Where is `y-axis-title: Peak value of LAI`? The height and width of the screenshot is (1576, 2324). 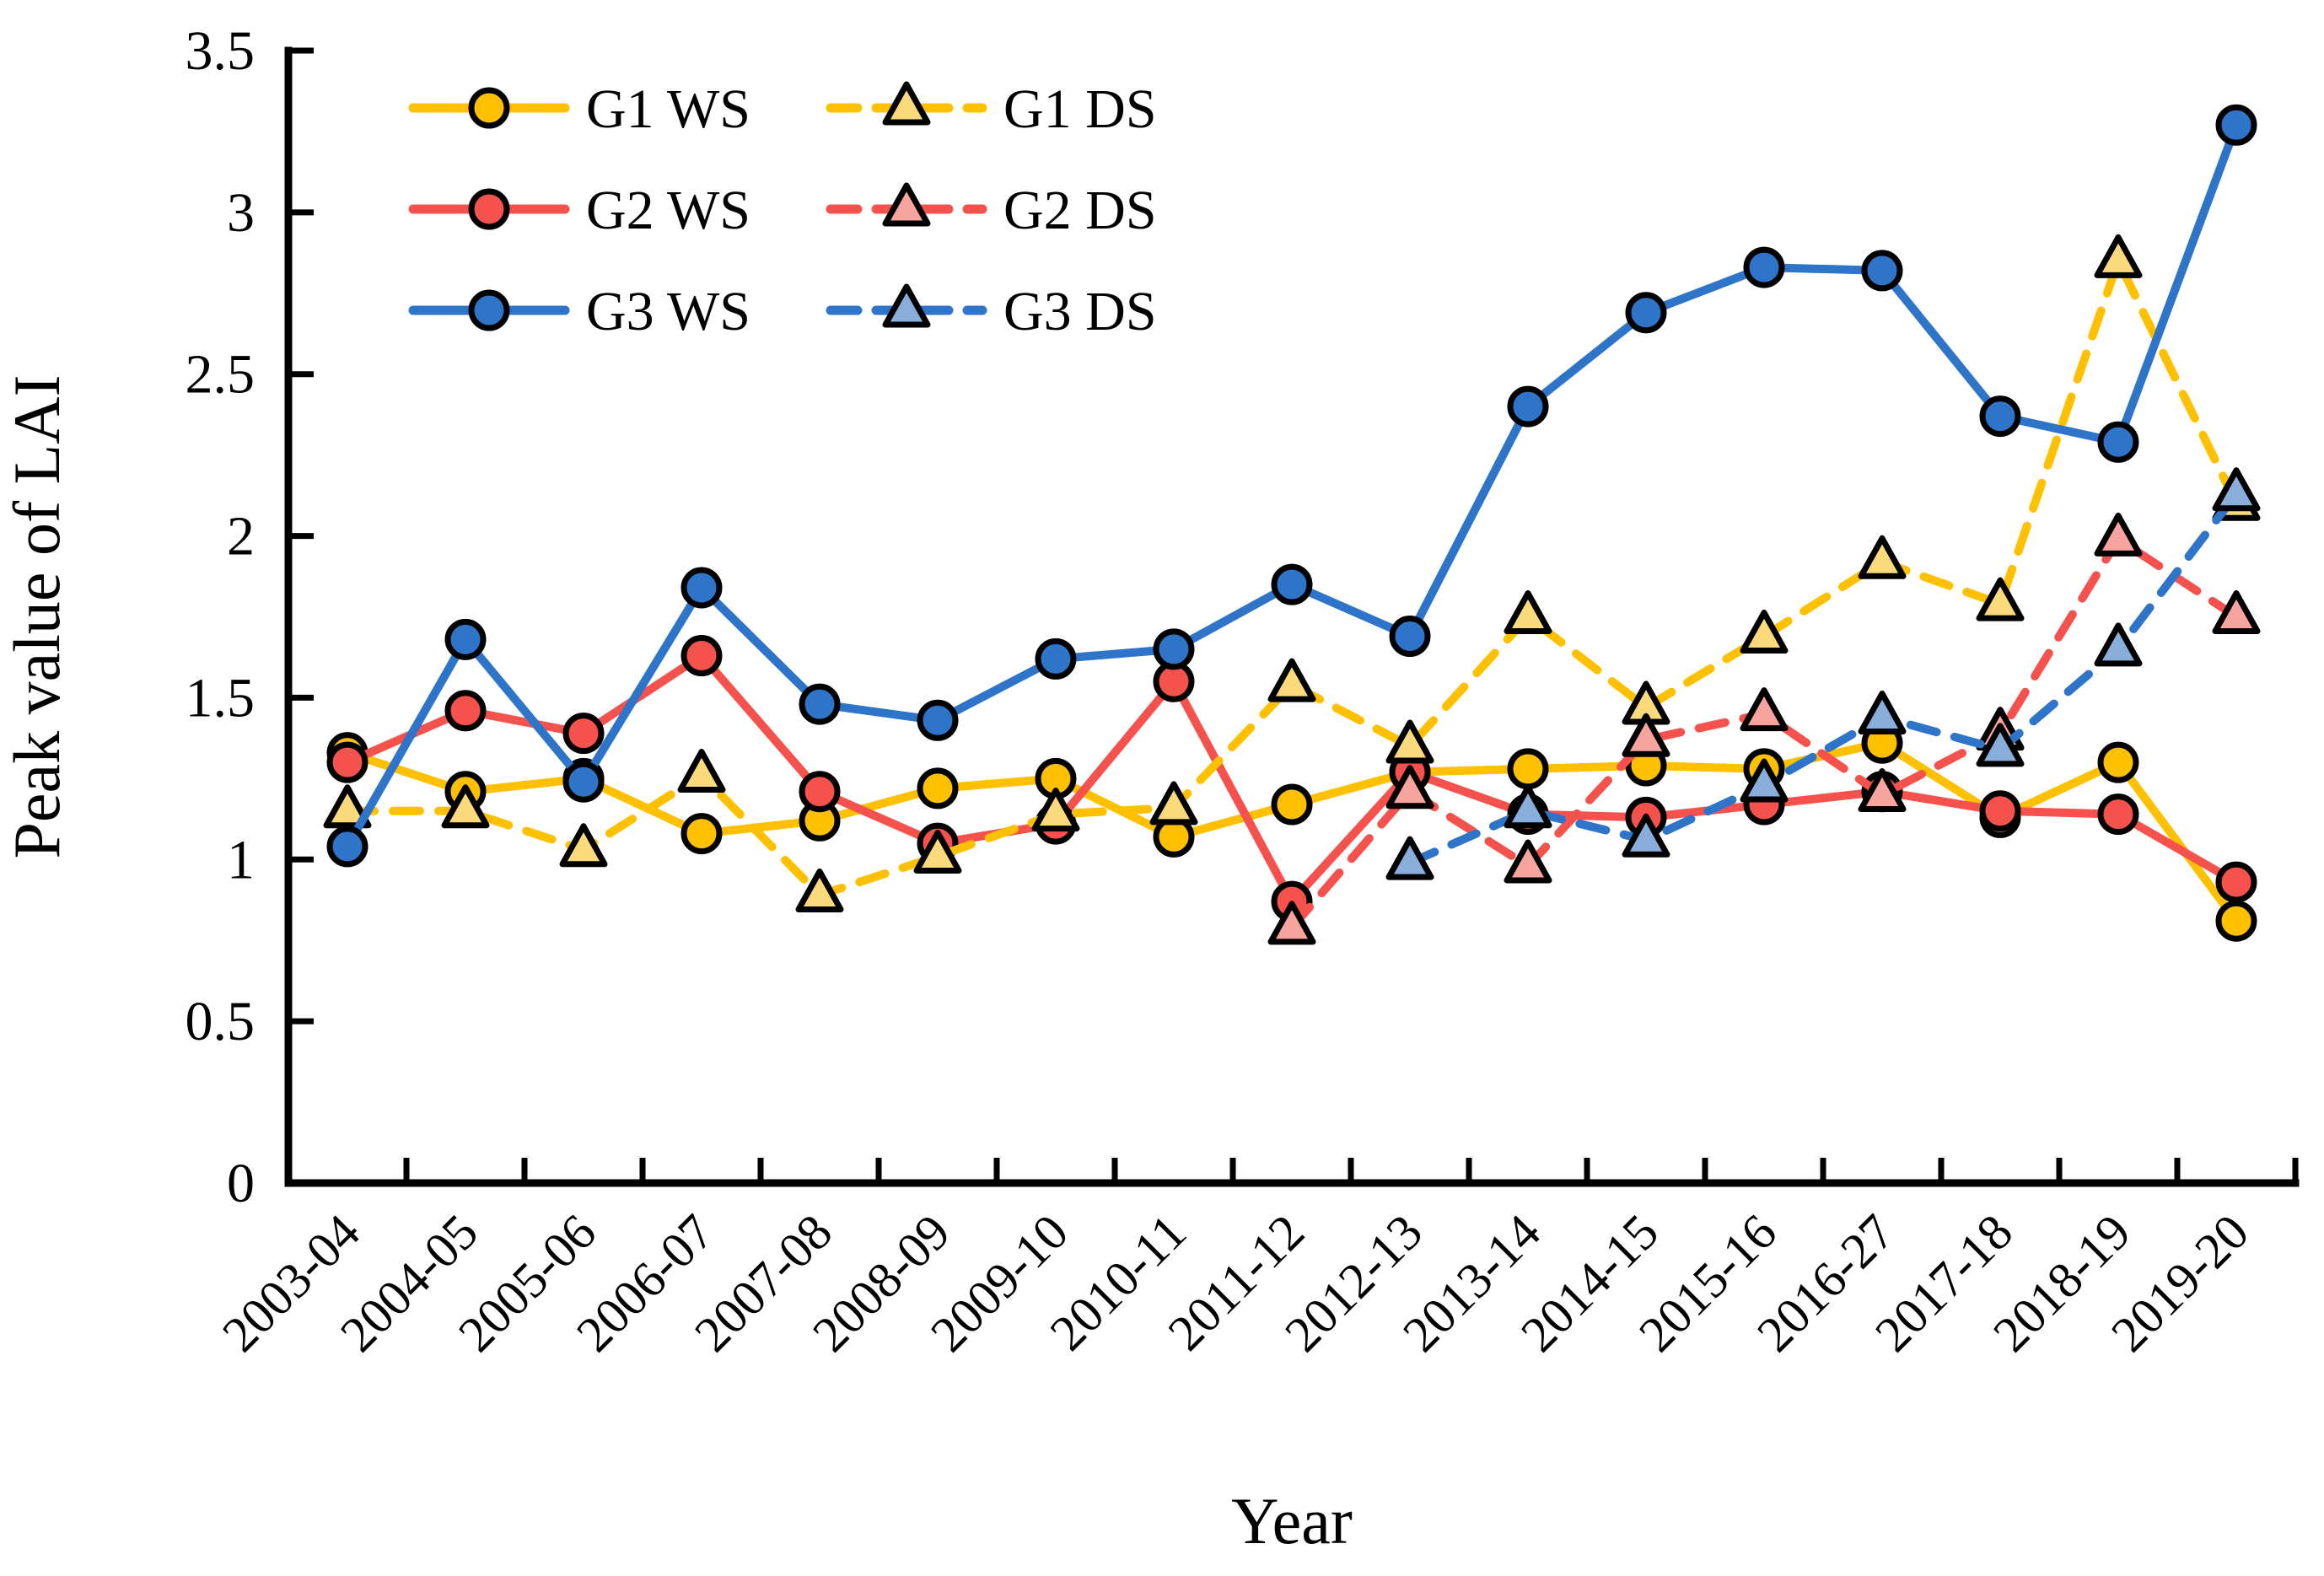
y-axis-title: Peak value of LAI is located at coordinates (36, 617).